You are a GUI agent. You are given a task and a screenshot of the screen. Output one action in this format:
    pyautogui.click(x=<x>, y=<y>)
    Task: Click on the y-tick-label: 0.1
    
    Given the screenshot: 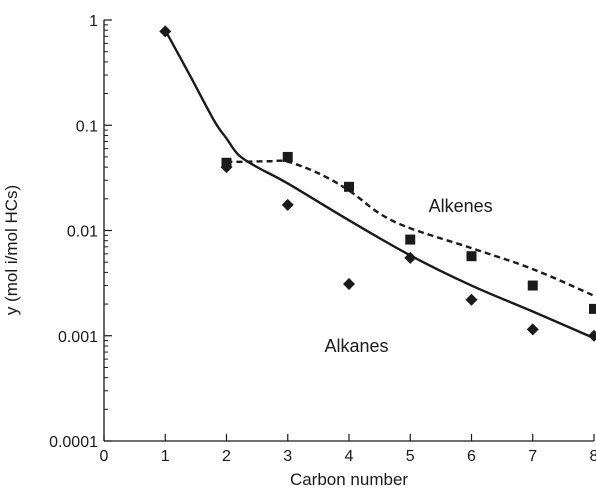 What is the action you would take?
    pyautogui.click(x=87, y=126)
    